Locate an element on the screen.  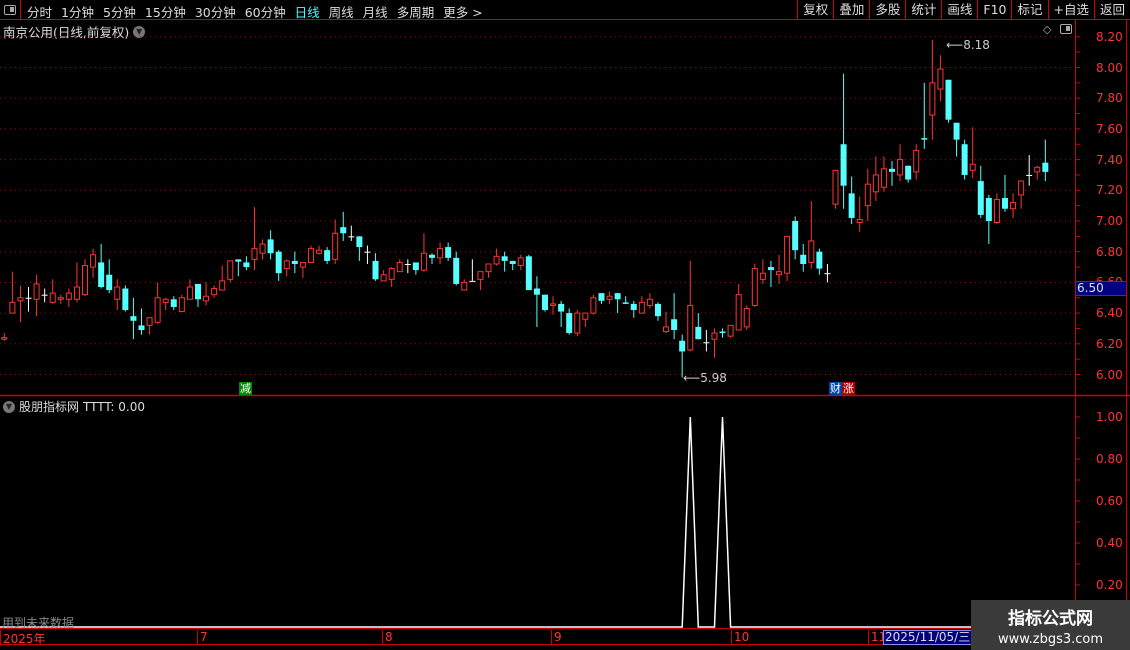
period-tab: 60分钟 is located at coordinates (265, 12).